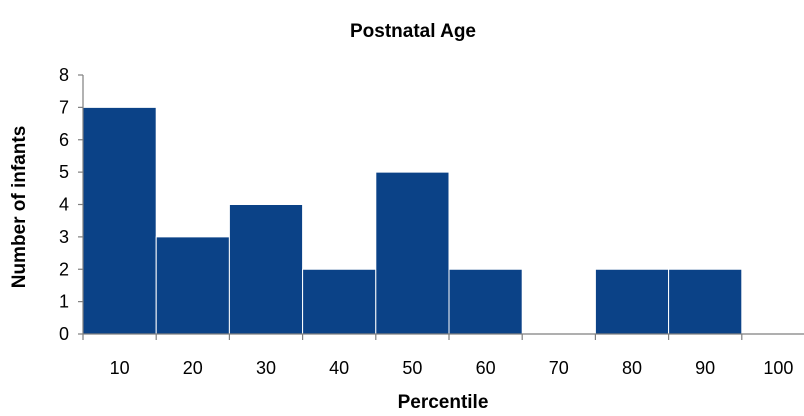 The height and width of the screenshot is (416, 804). What do you see at coordinates (19, 207) in the screenshot?
I see `y-axis-label: Number of infants` at bounding box center [19, 207].